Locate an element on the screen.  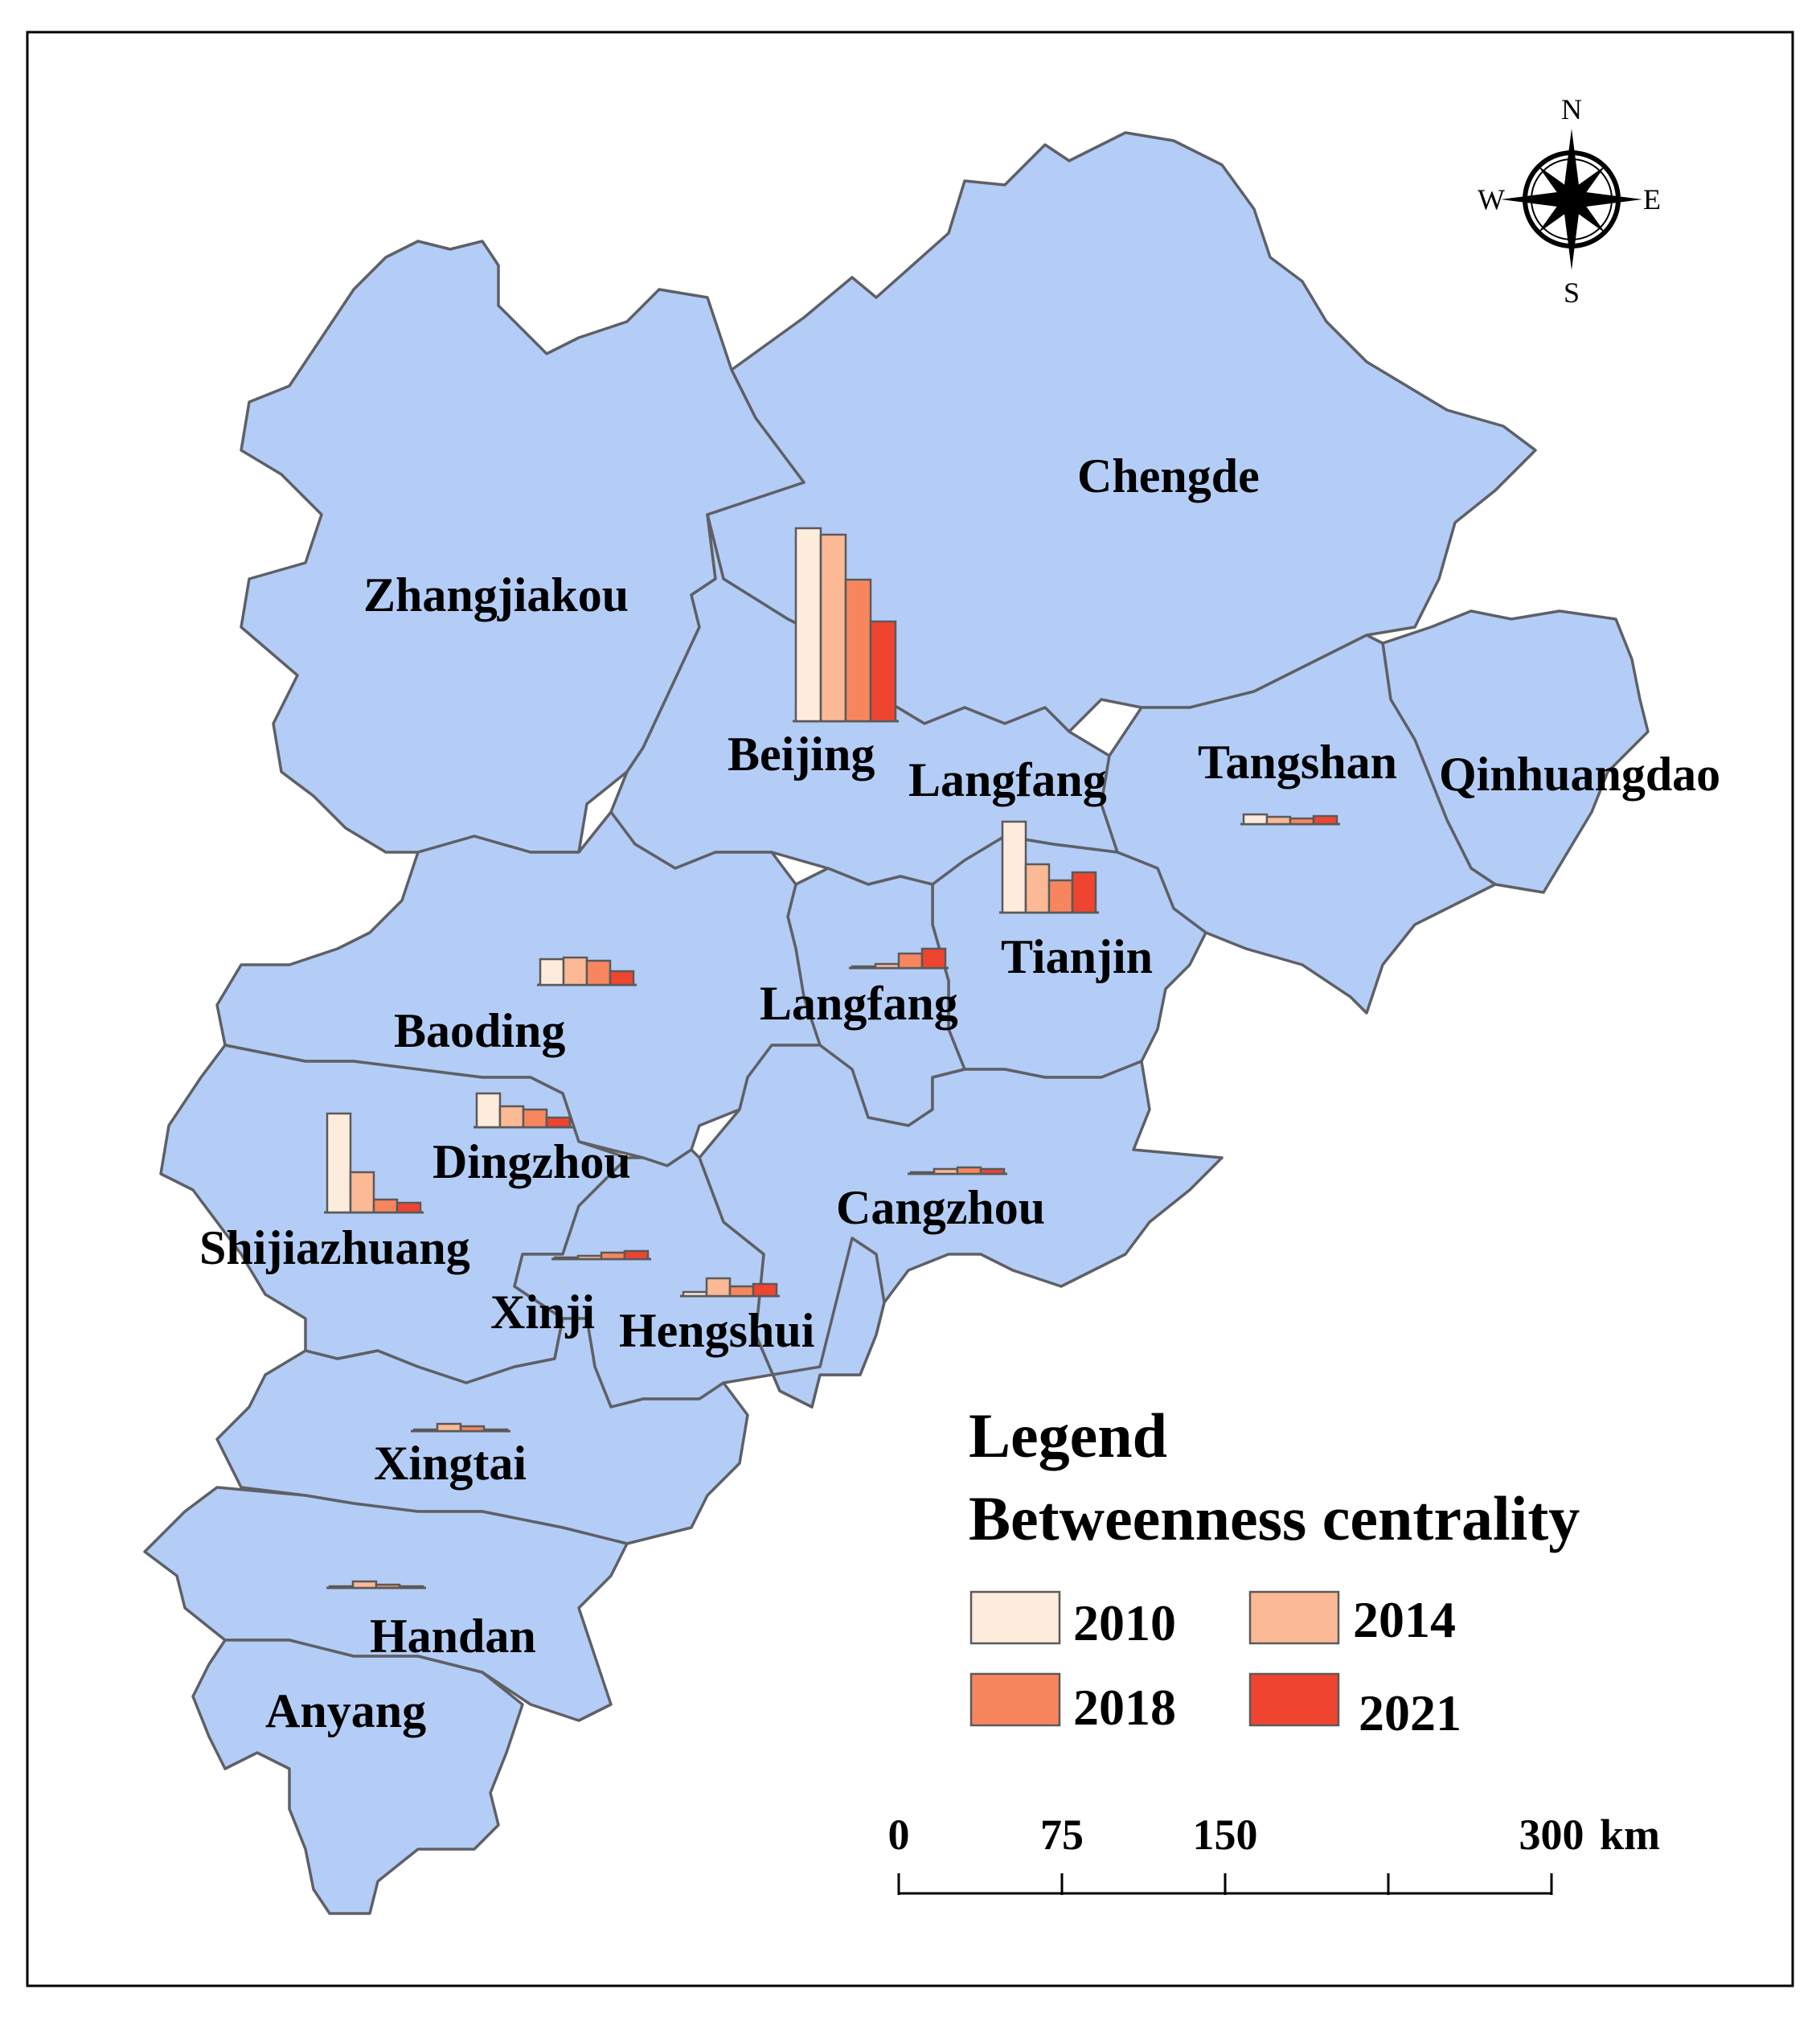
bar-xingtai-2014 is located at coordinates (449, 1427).